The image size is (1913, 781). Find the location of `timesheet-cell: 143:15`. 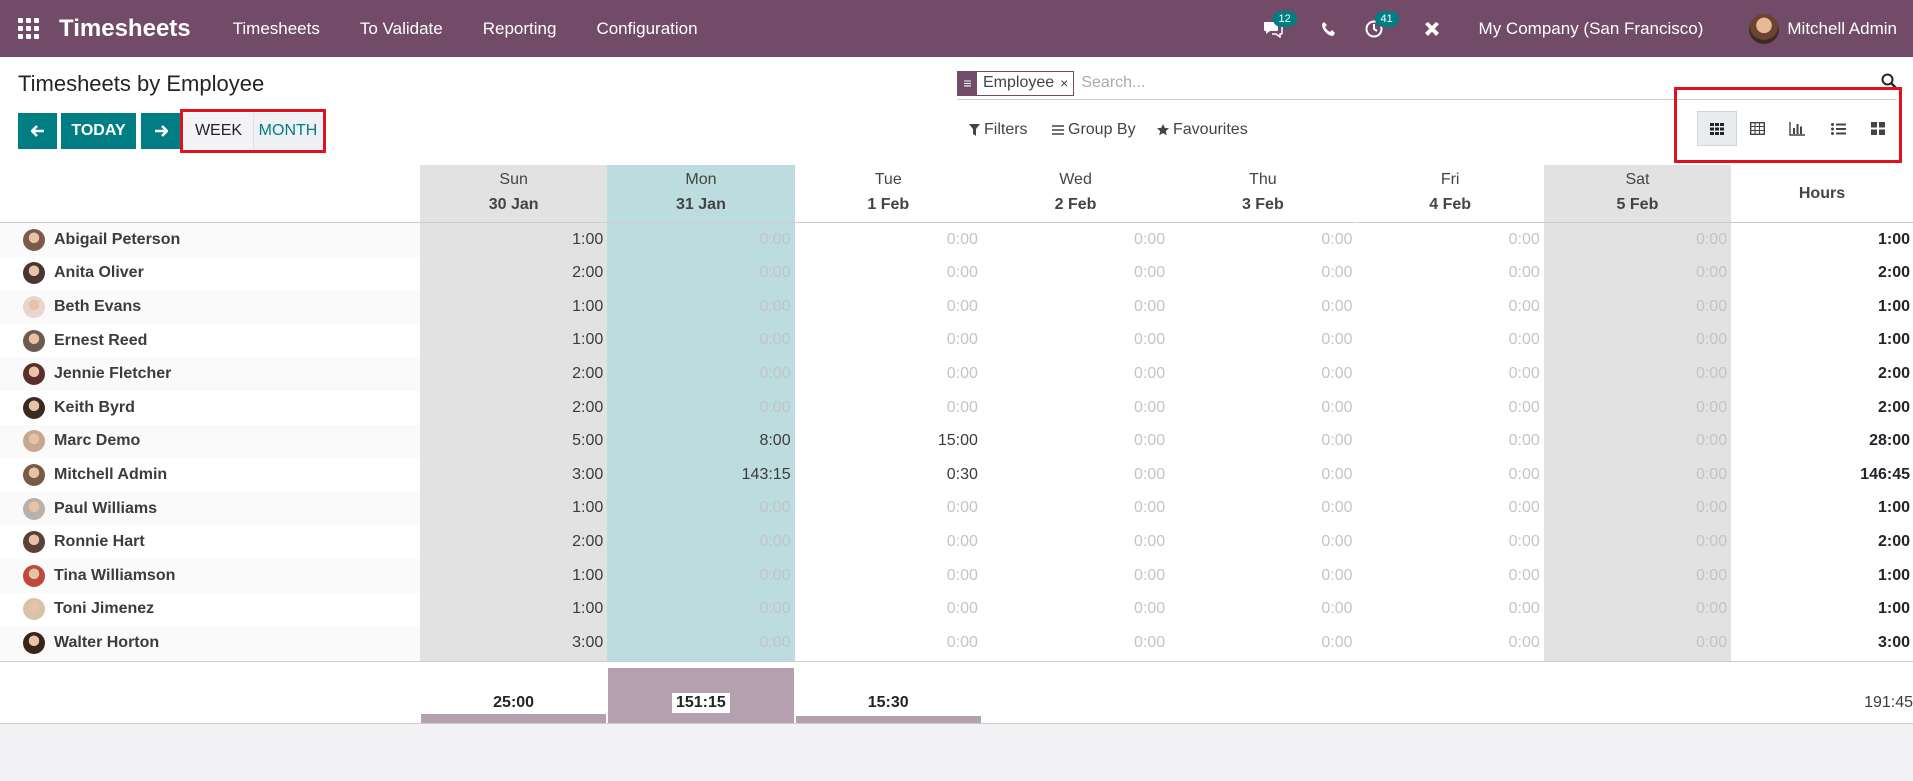

timesheet-cell: 143:15 is located at coordinates (766, 474).